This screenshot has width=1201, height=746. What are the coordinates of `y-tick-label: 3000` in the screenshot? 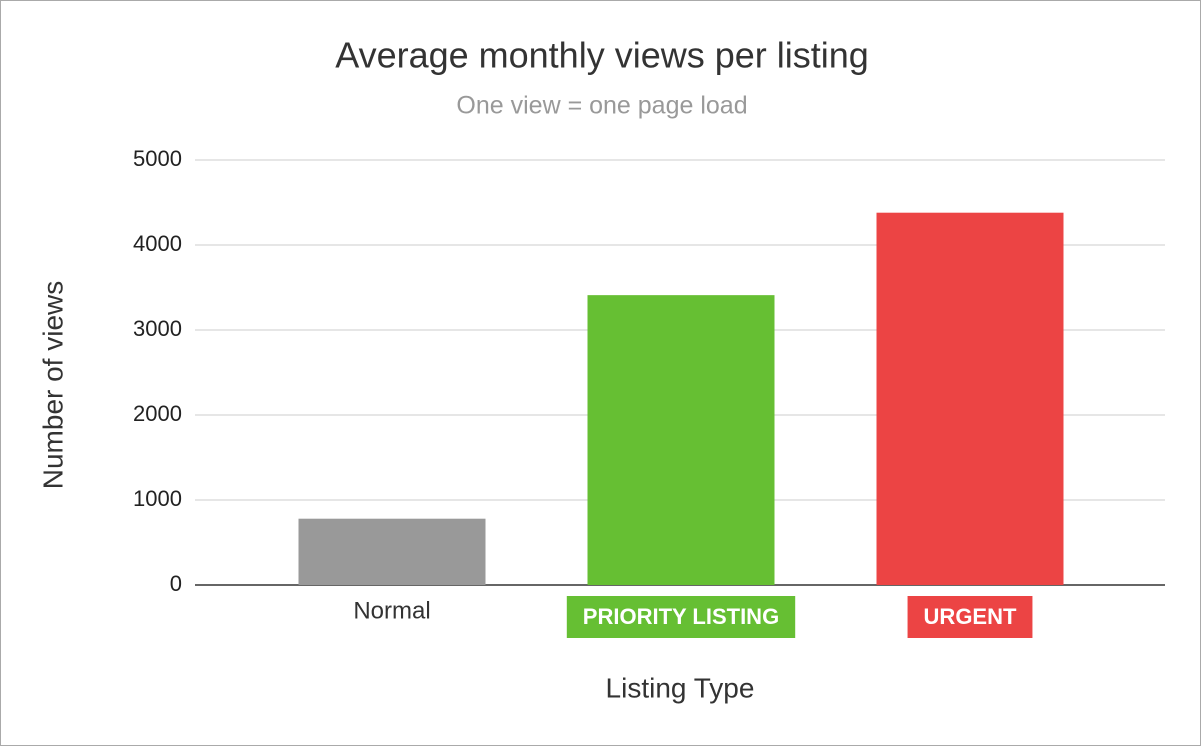 It's located at (157, 328).